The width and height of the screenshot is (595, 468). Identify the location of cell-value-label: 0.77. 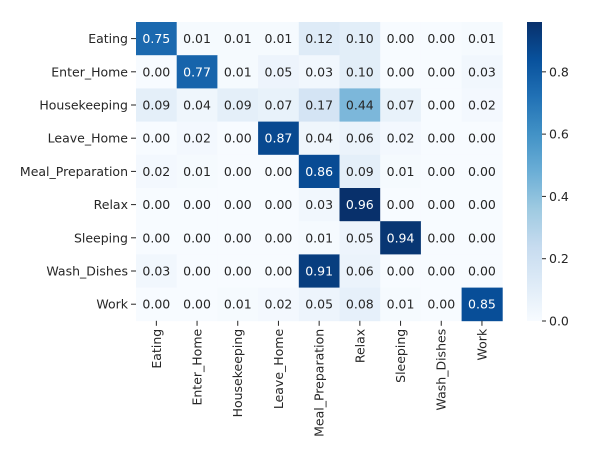
(197, 71).